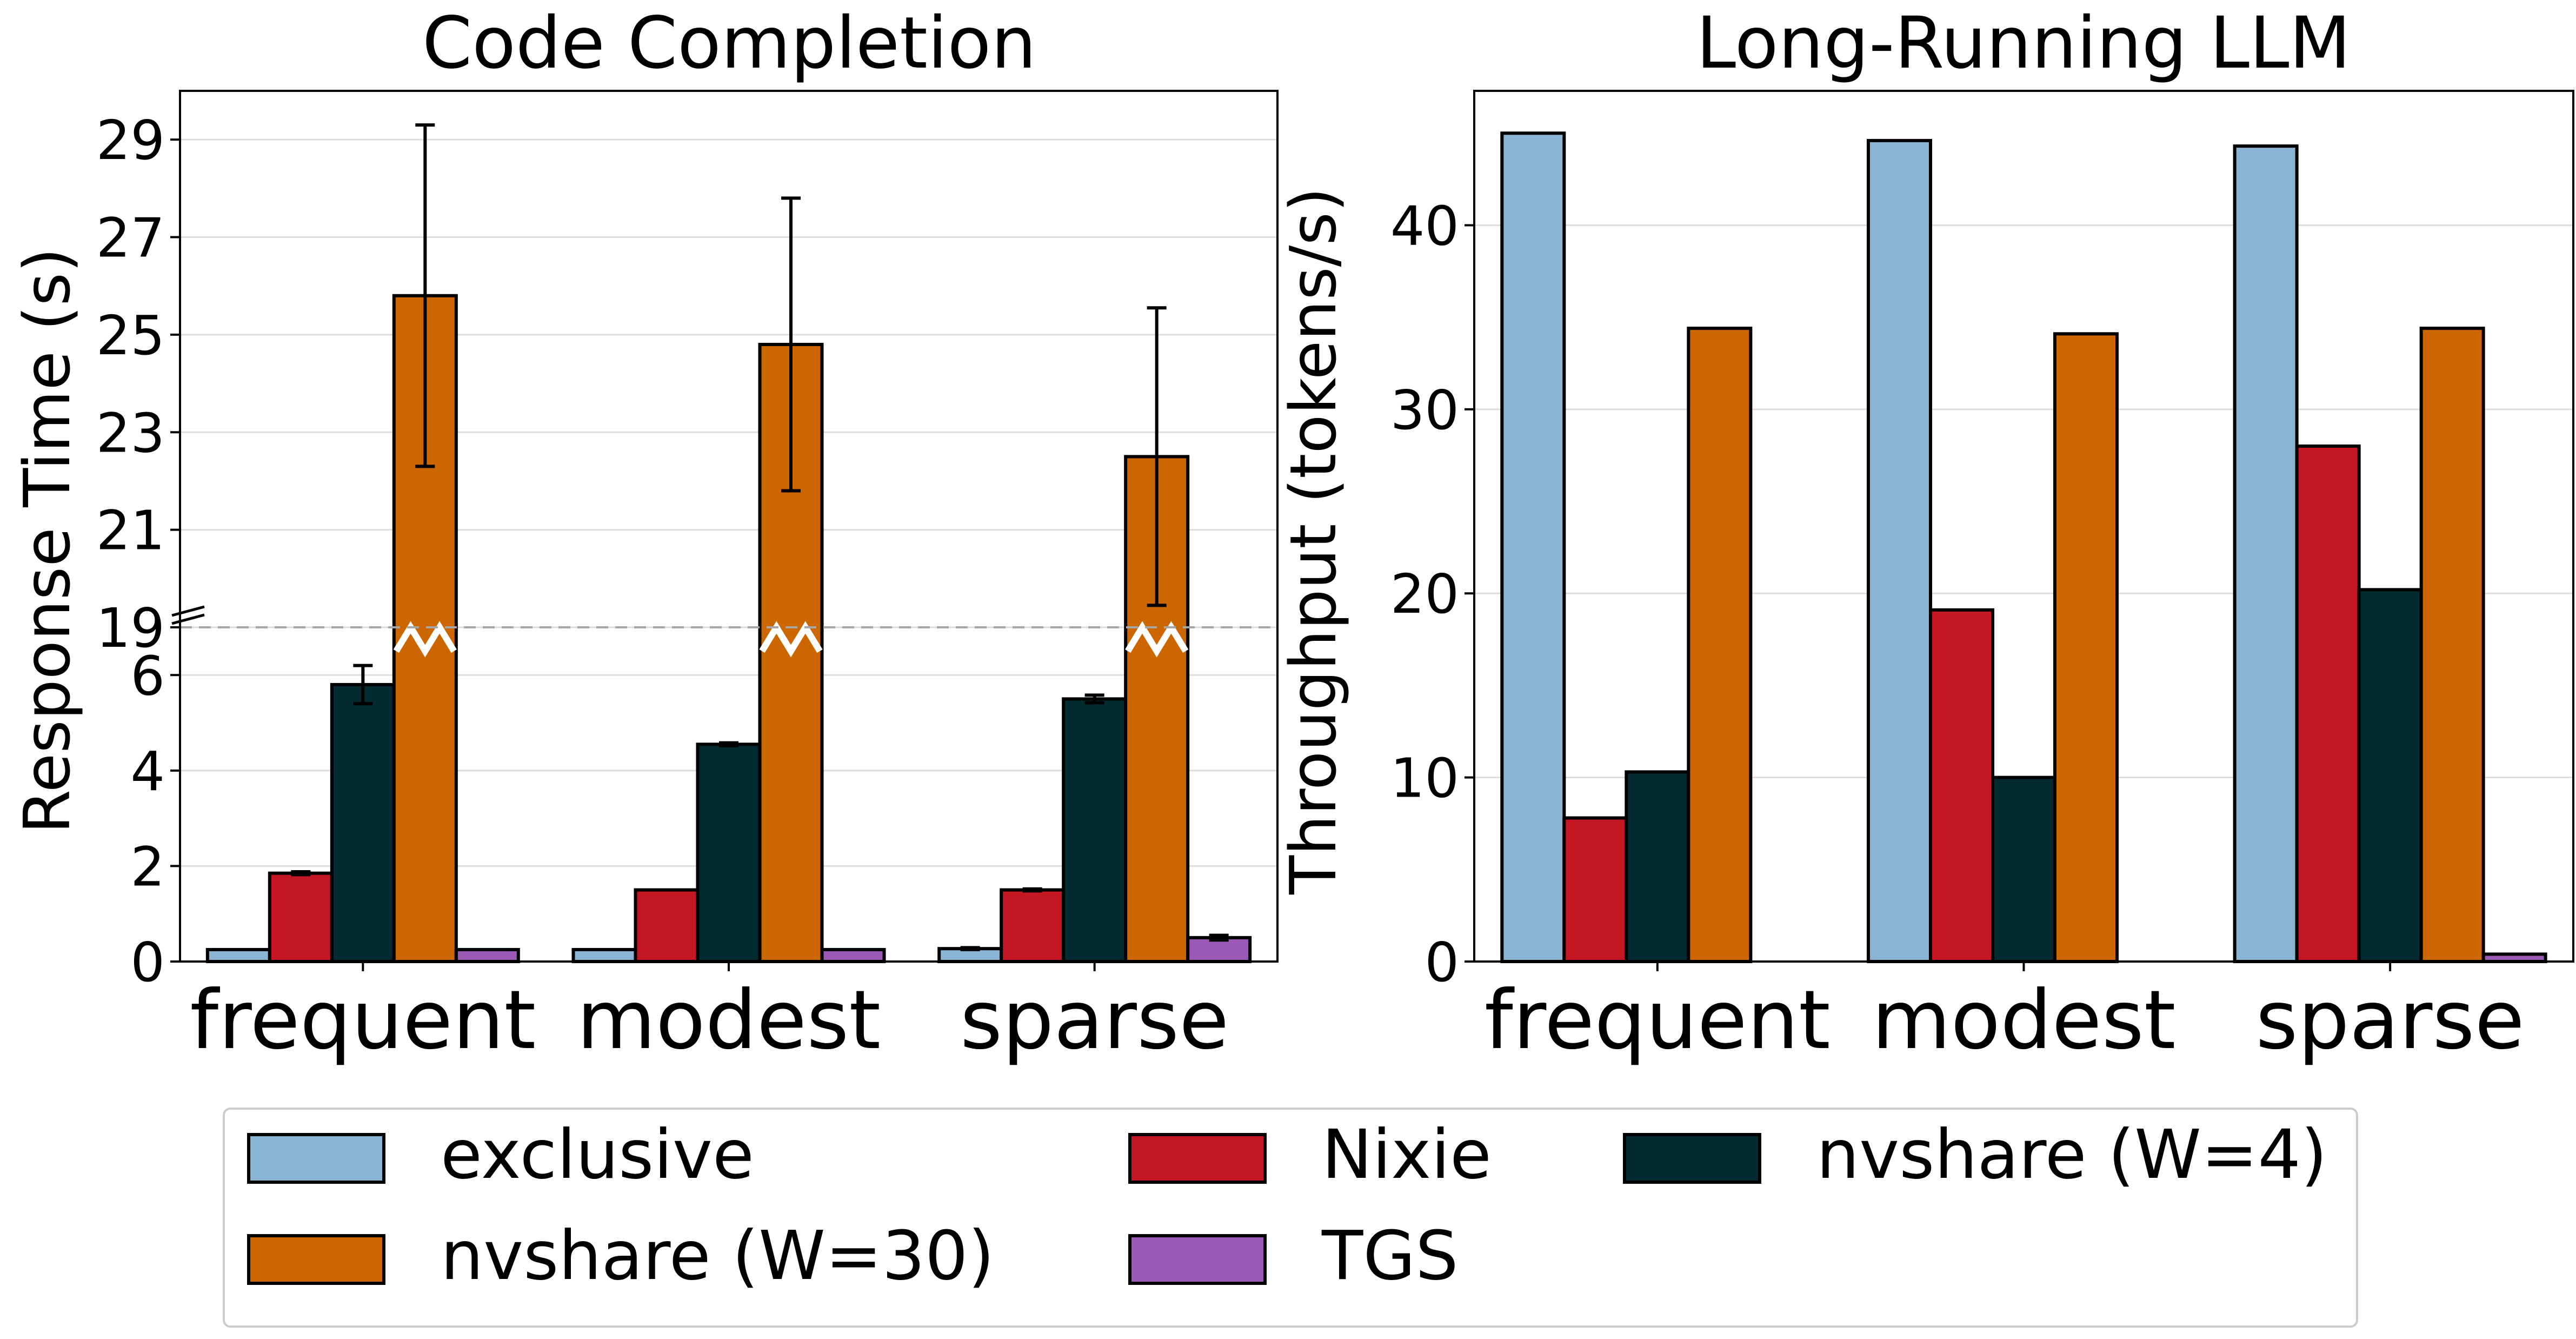 The image size is (2576, 1339). Describe the element at coordinates (147, 675) in the screenshot. I see `y-tick-label: 6` at that location.